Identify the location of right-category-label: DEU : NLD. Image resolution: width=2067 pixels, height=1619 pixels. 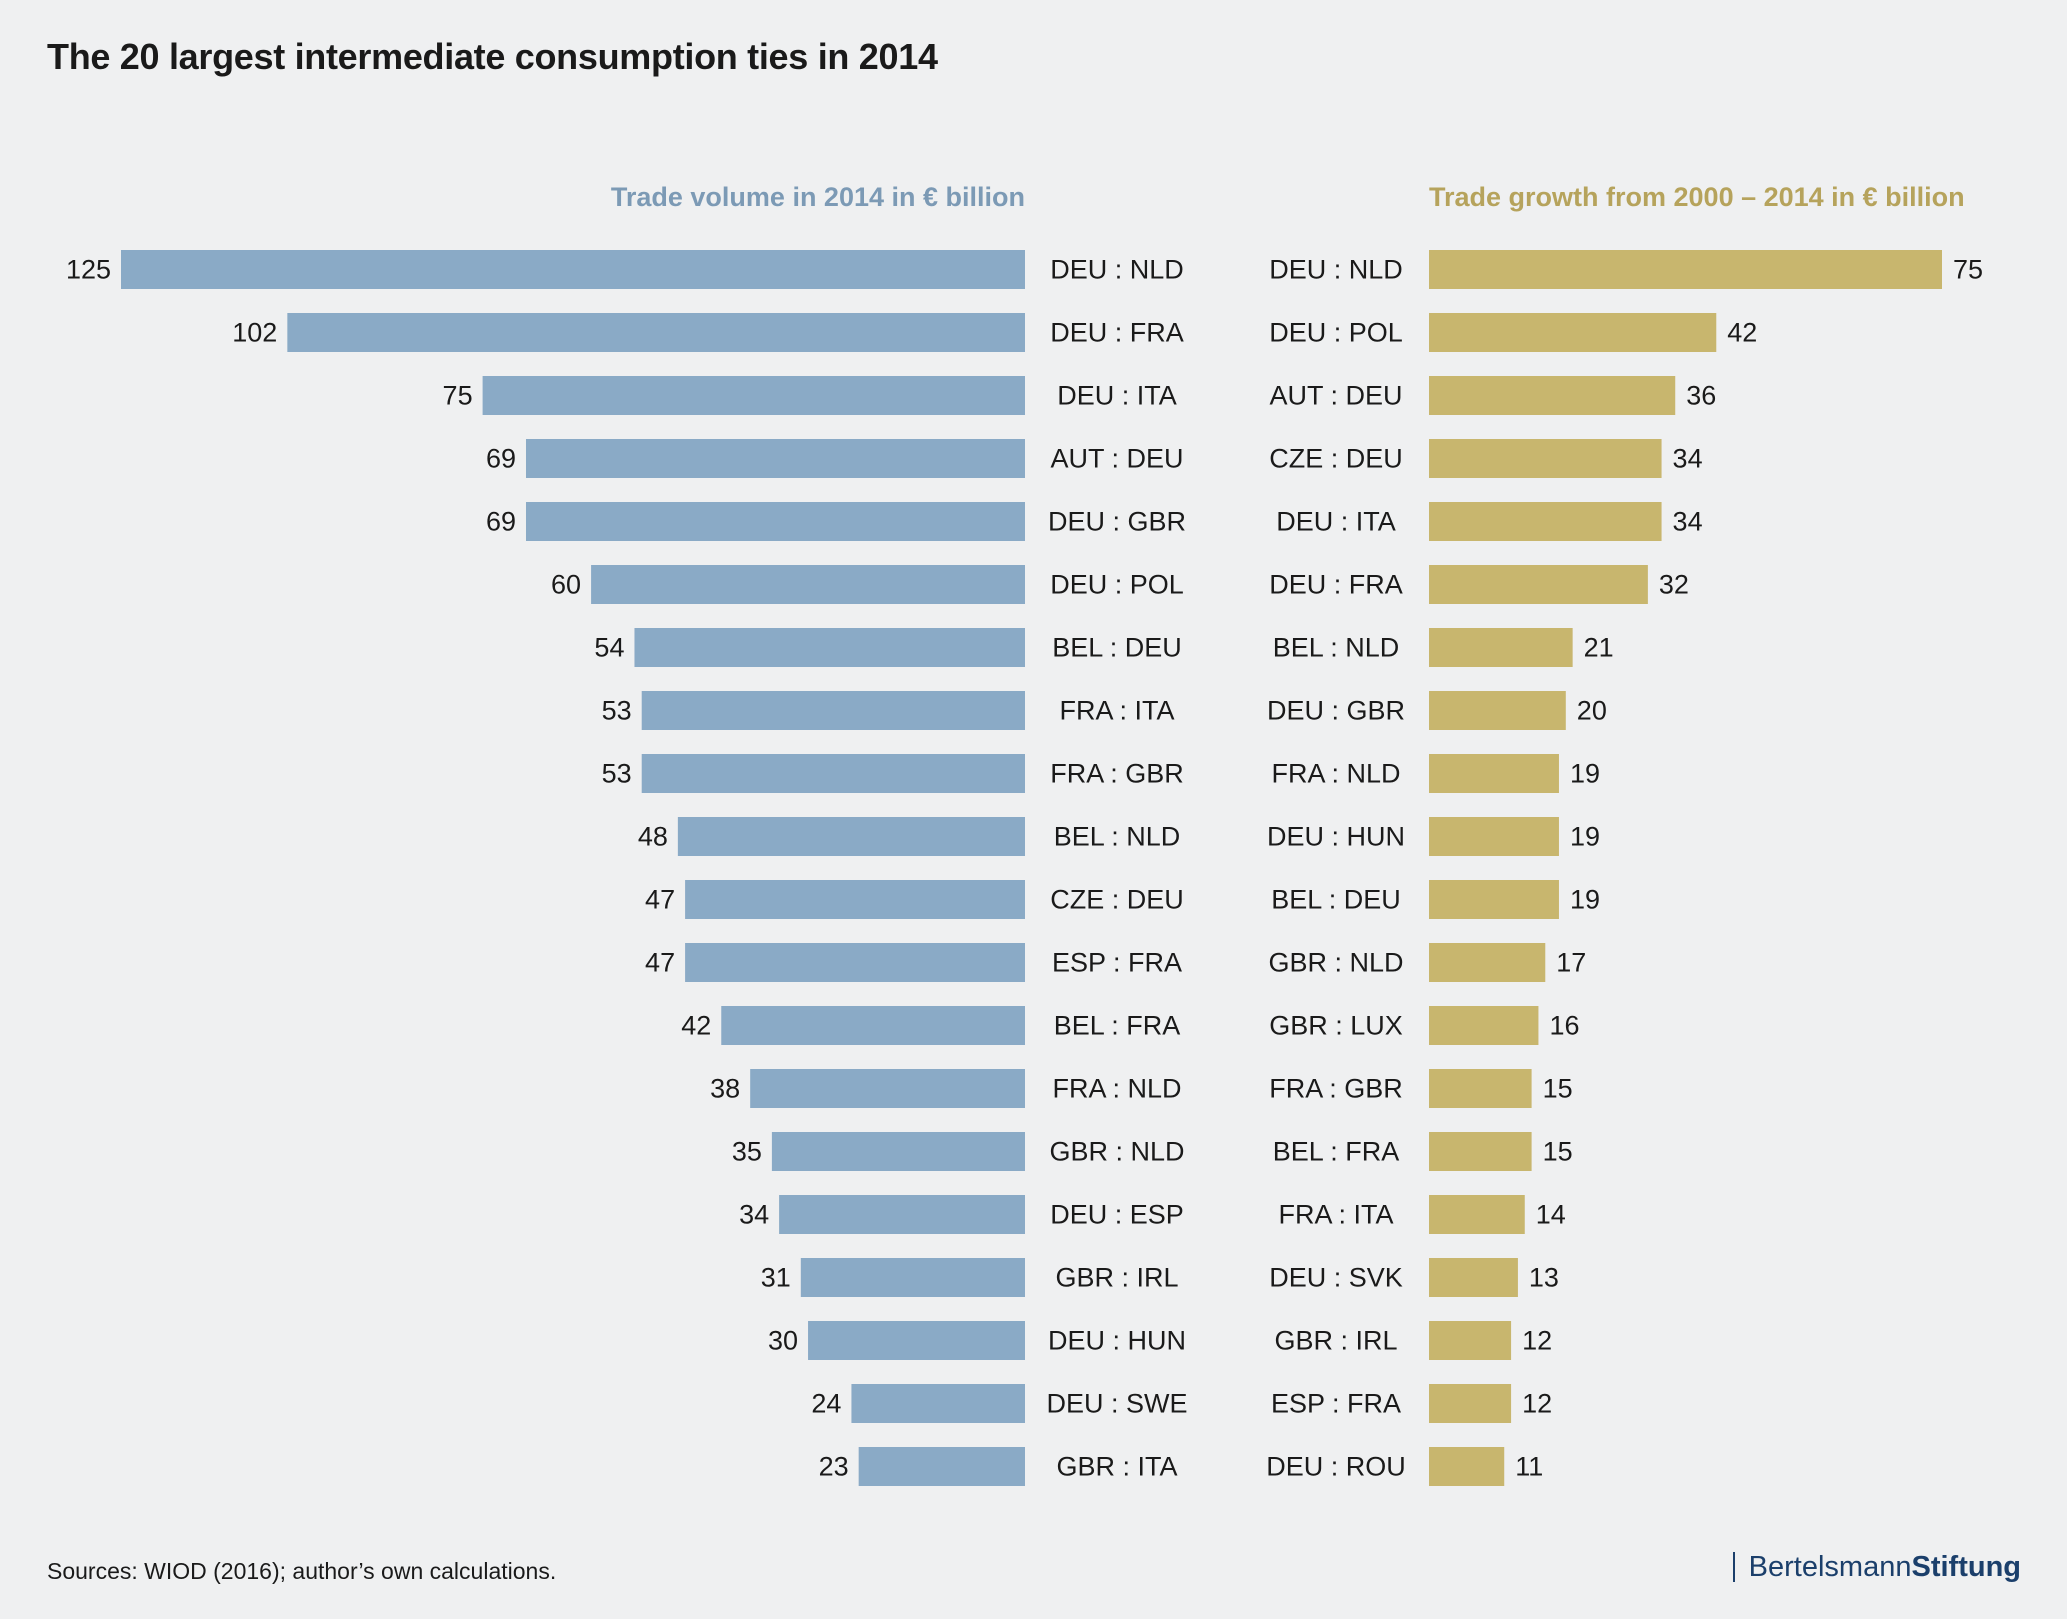
(1336, 270).